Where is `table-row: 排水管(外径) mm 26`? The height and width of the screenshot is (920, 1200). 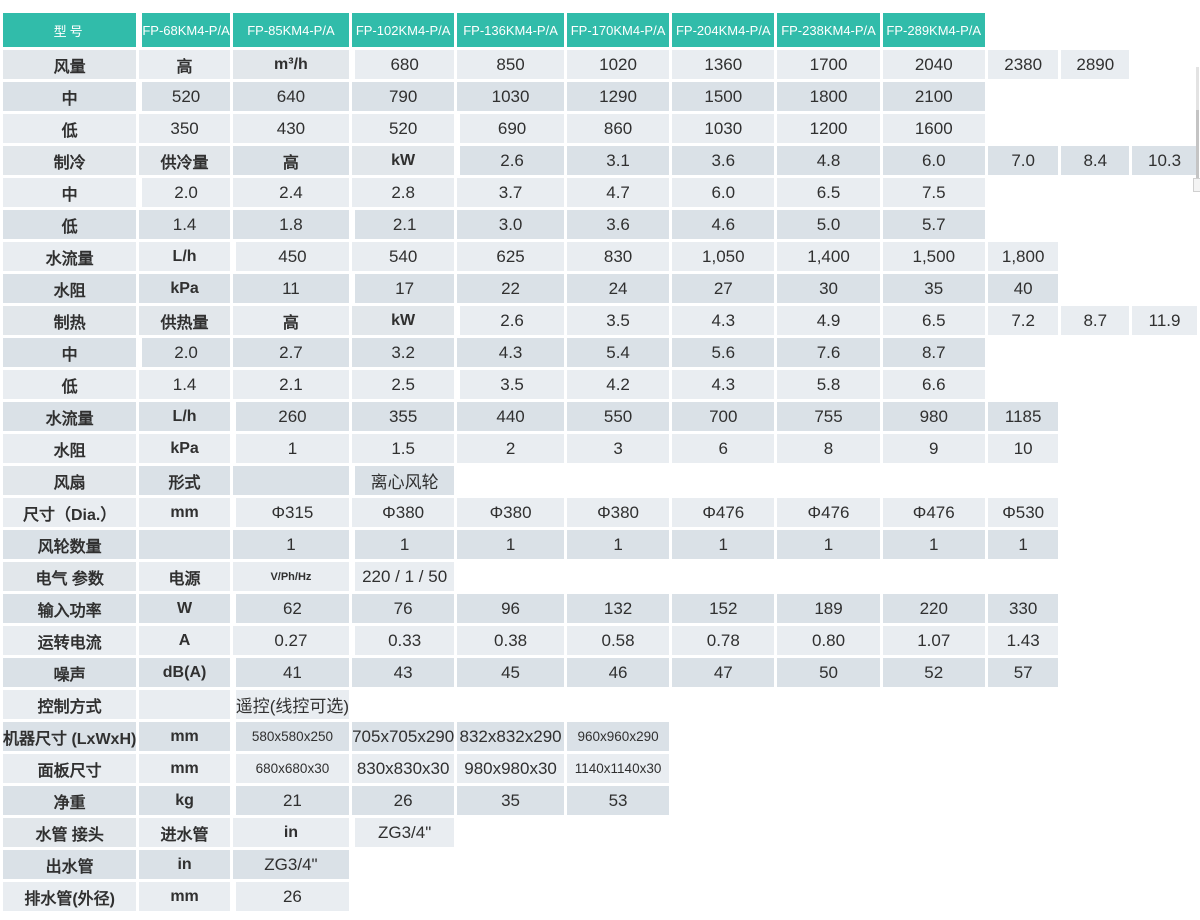
table-row: 排水管(外径) mm 26 is located at coordinates (600, 896).